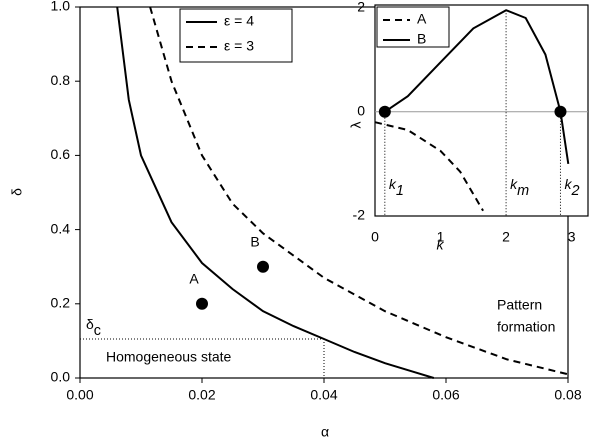 The height and width of the screenshot is (448, 600). What do you see at coordinates (523, 191) in the screenshot?
I see `k-label-sub: m` at bounding box center [523, 191].